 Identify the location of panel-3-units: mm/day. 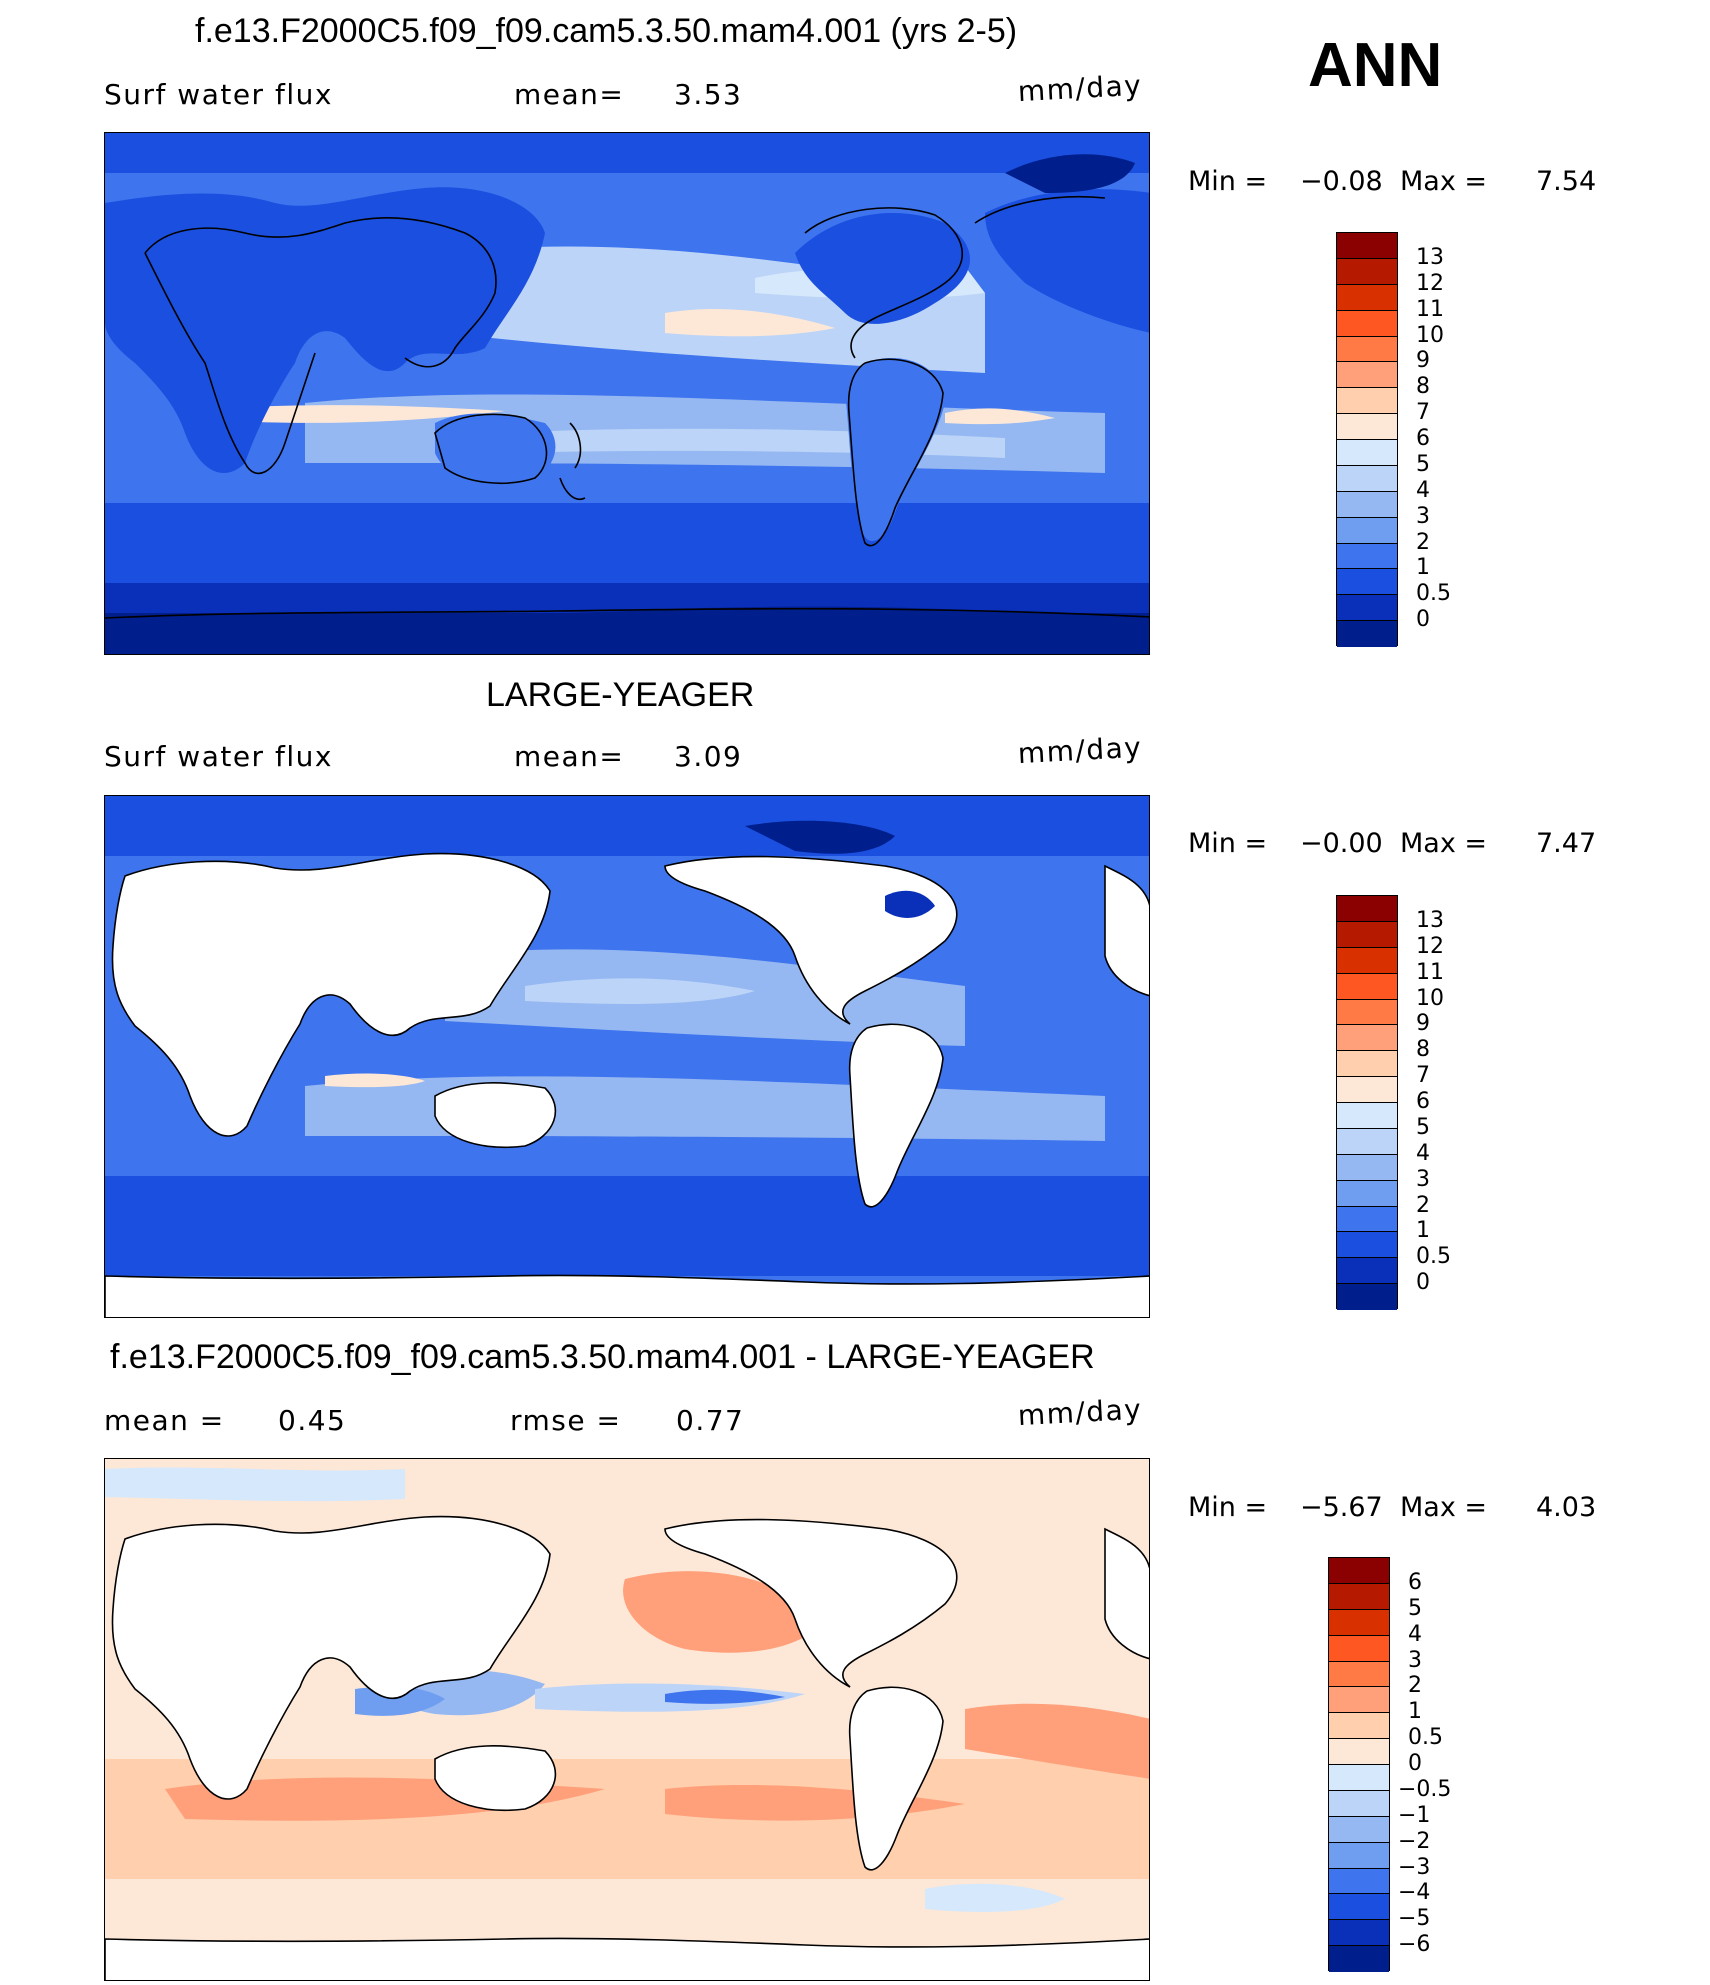
(1084, 1416).